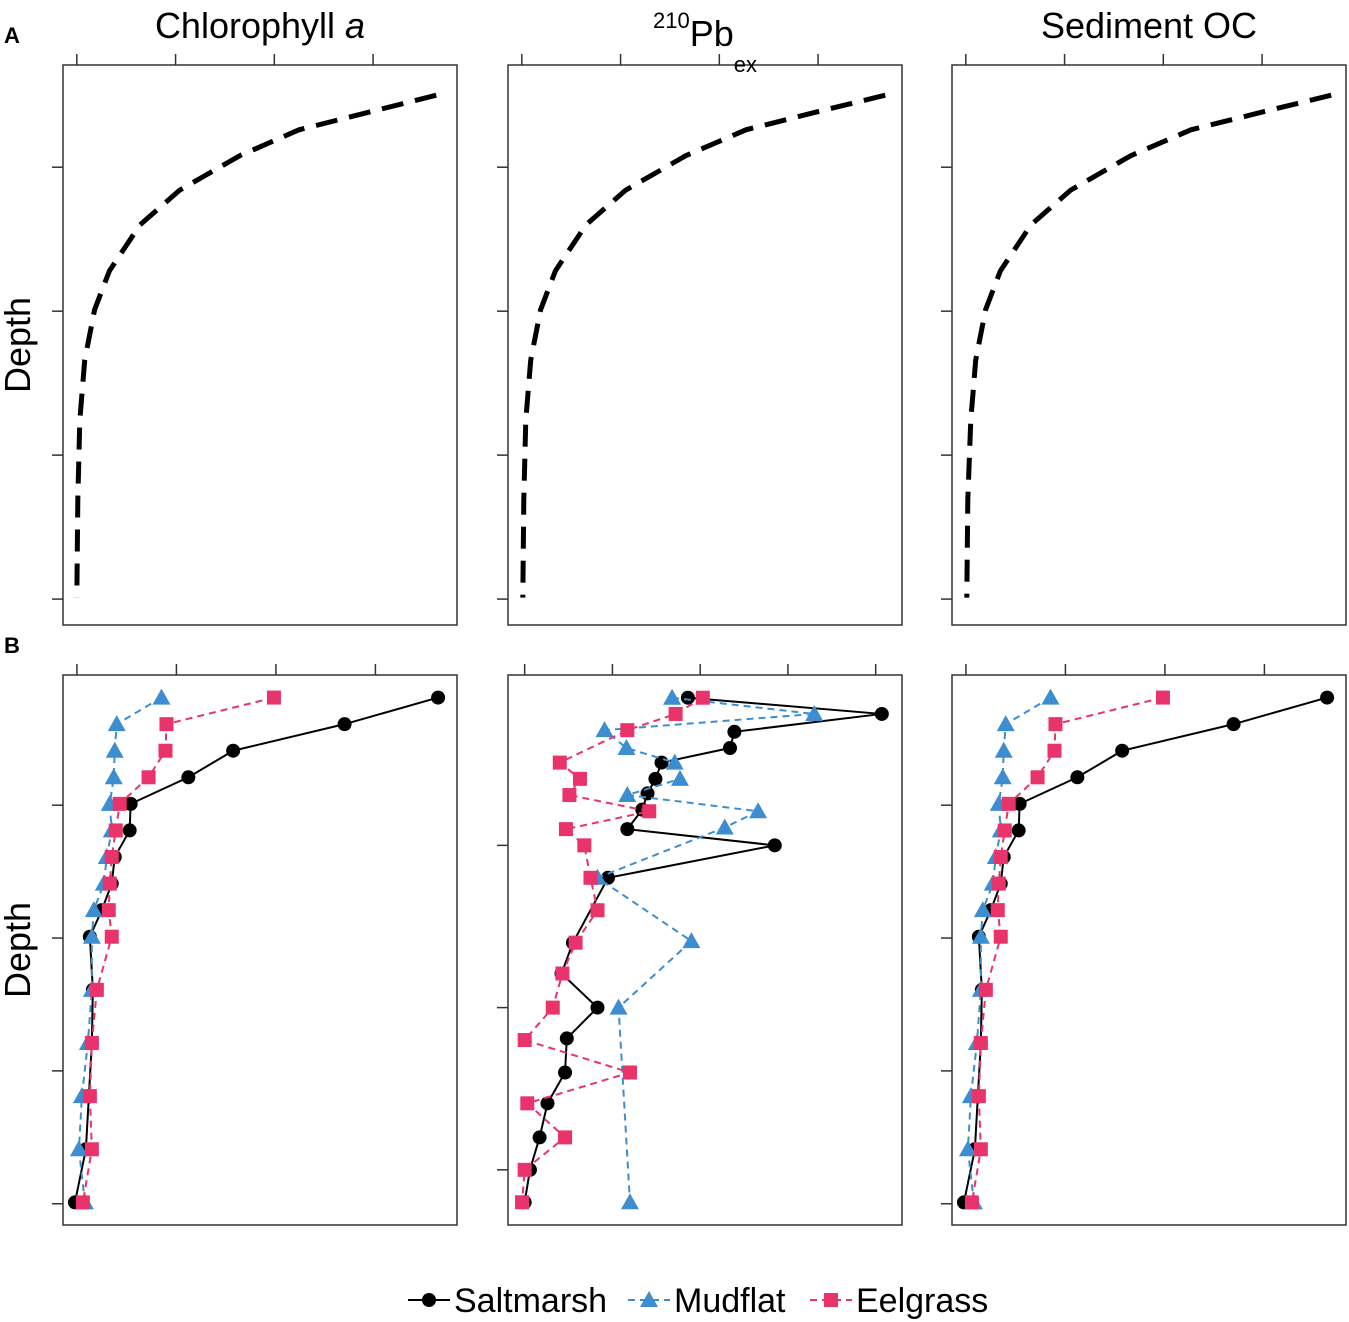 This screenshot has height=1322, width=1349. I want to click on title-part: Chlorophyll, so click(250, 25).